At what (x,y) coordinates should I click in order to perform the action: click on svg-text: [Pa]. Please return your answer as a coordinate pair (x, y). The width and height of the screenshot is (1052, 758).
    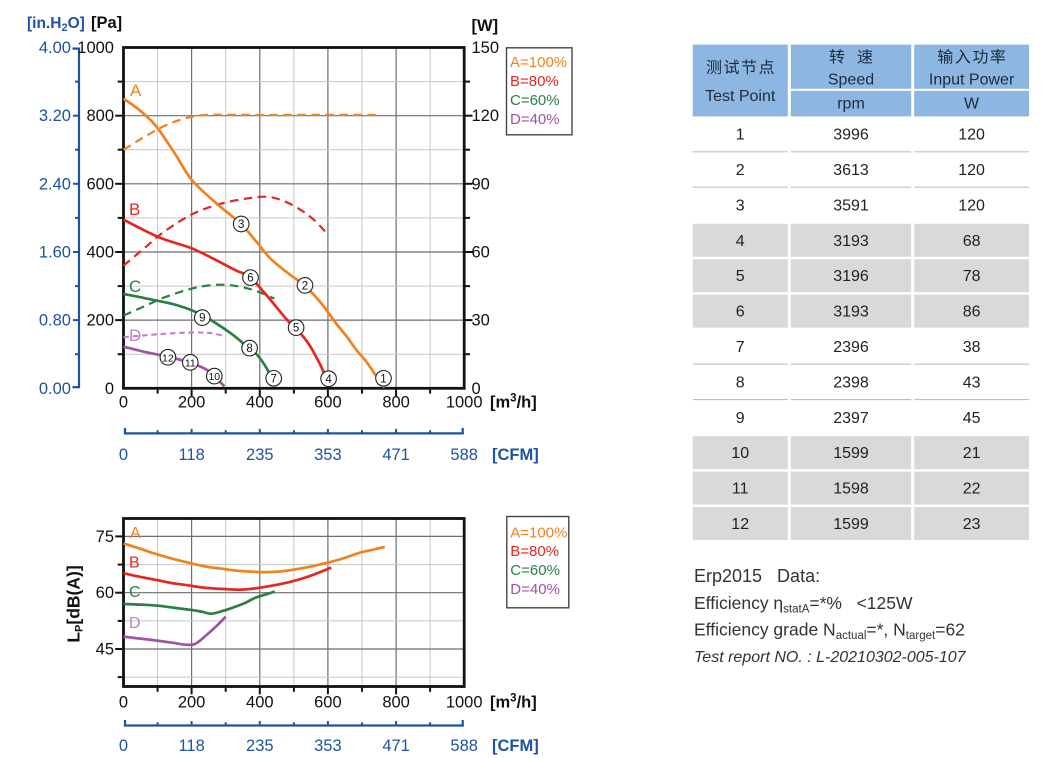
    Looking at the image, I should click on (106, 23).